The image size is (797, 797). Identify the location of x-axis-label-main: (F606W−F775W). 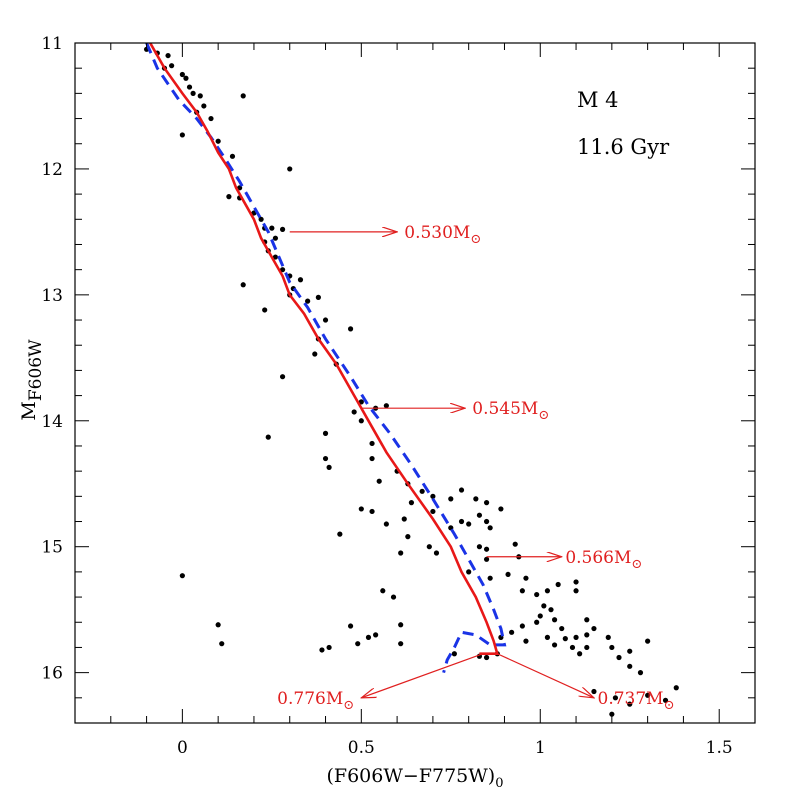
(411, 776).